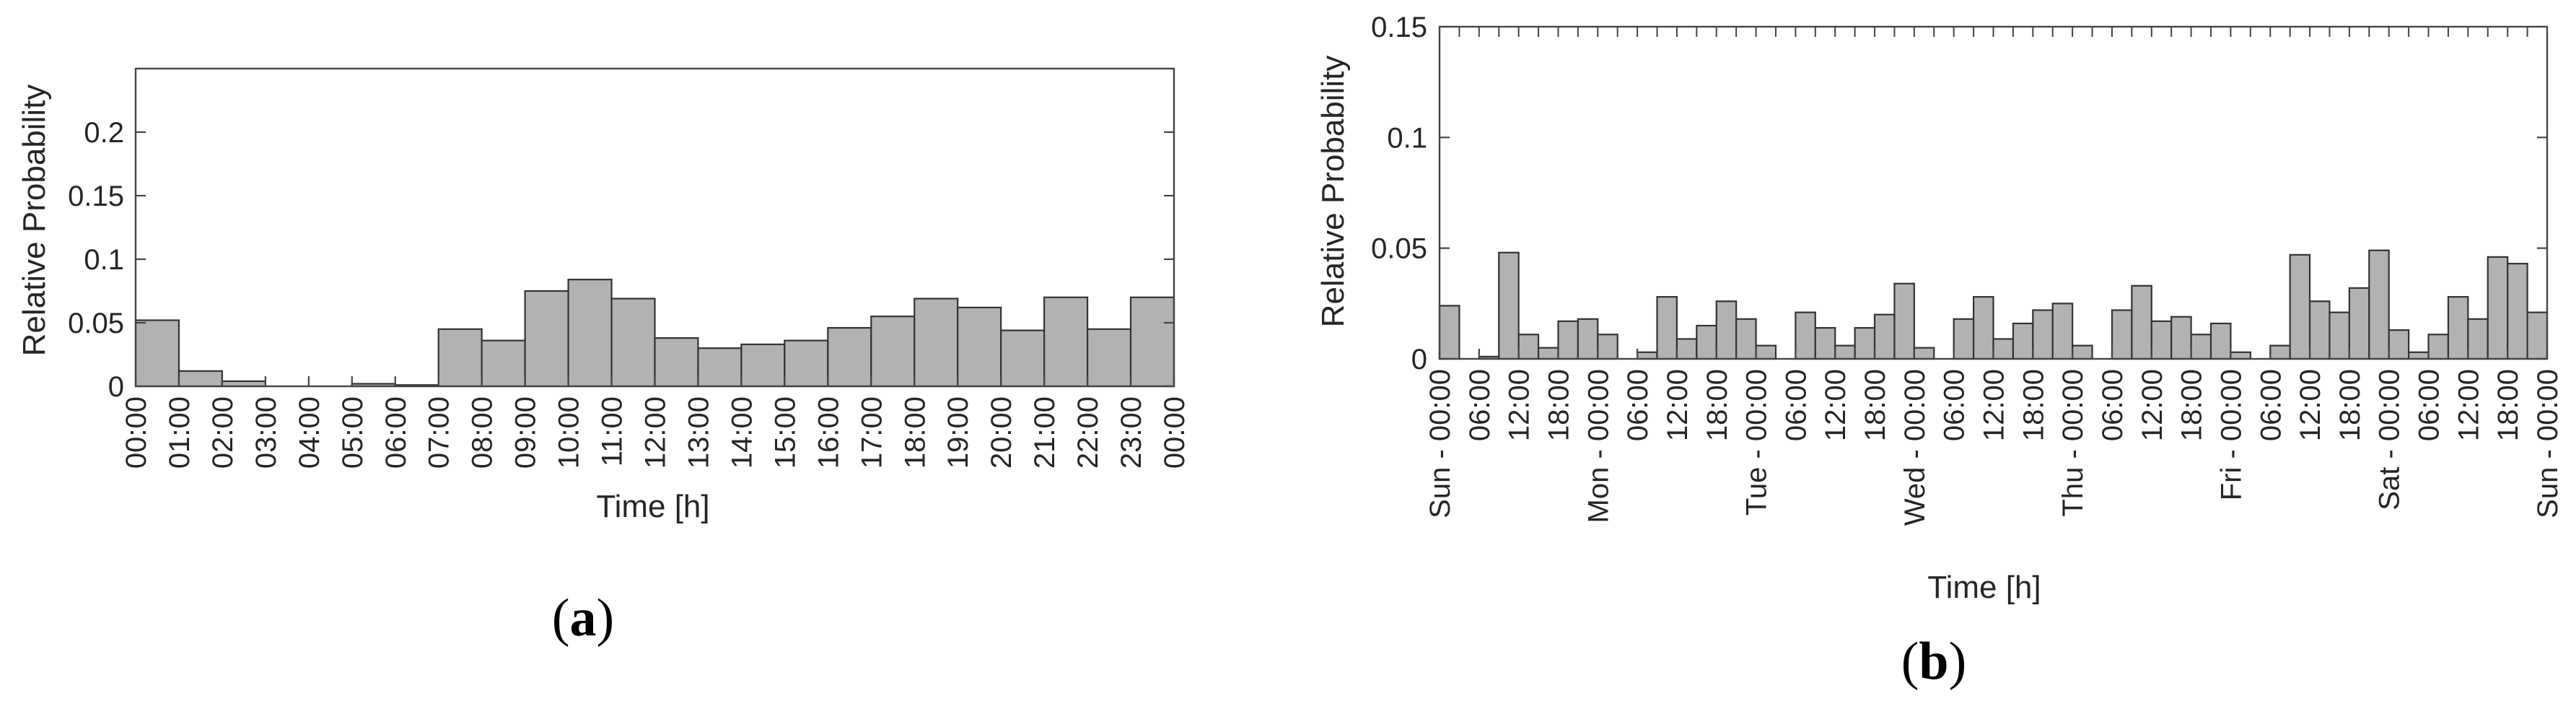 The image size is (2576, 704). What do you see at coordinates (1002, 432) in the screenshot?
I see `chart-a-x-tick-label: 20:00` at bounding box center [1002, 432].